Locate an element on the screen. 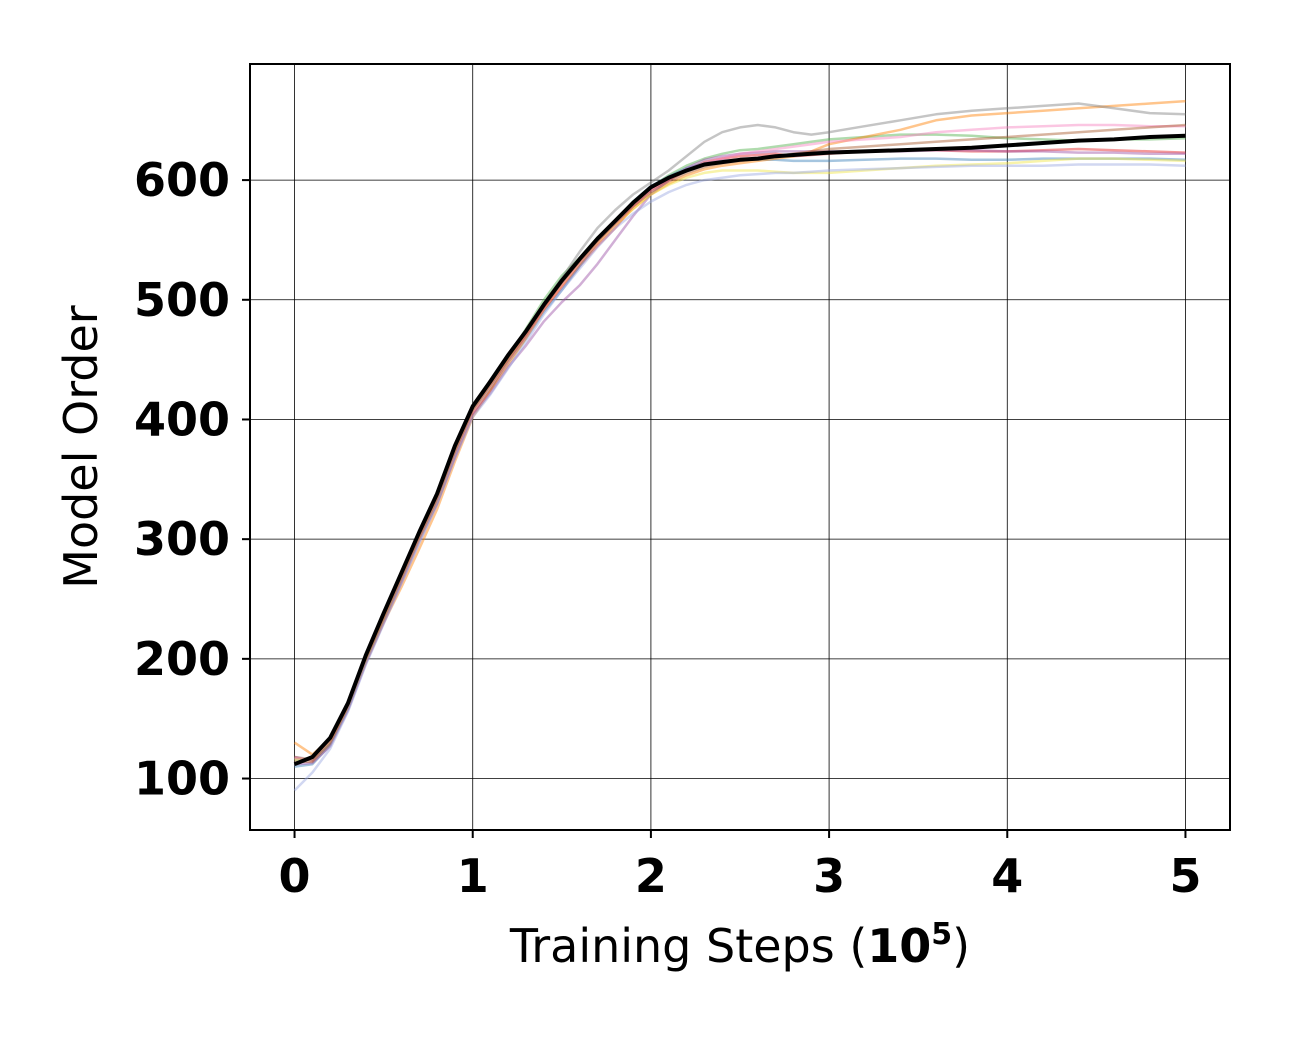  x-axis-ticks: 0 1 2 3 4 5 is located at coordinates (740, 866).